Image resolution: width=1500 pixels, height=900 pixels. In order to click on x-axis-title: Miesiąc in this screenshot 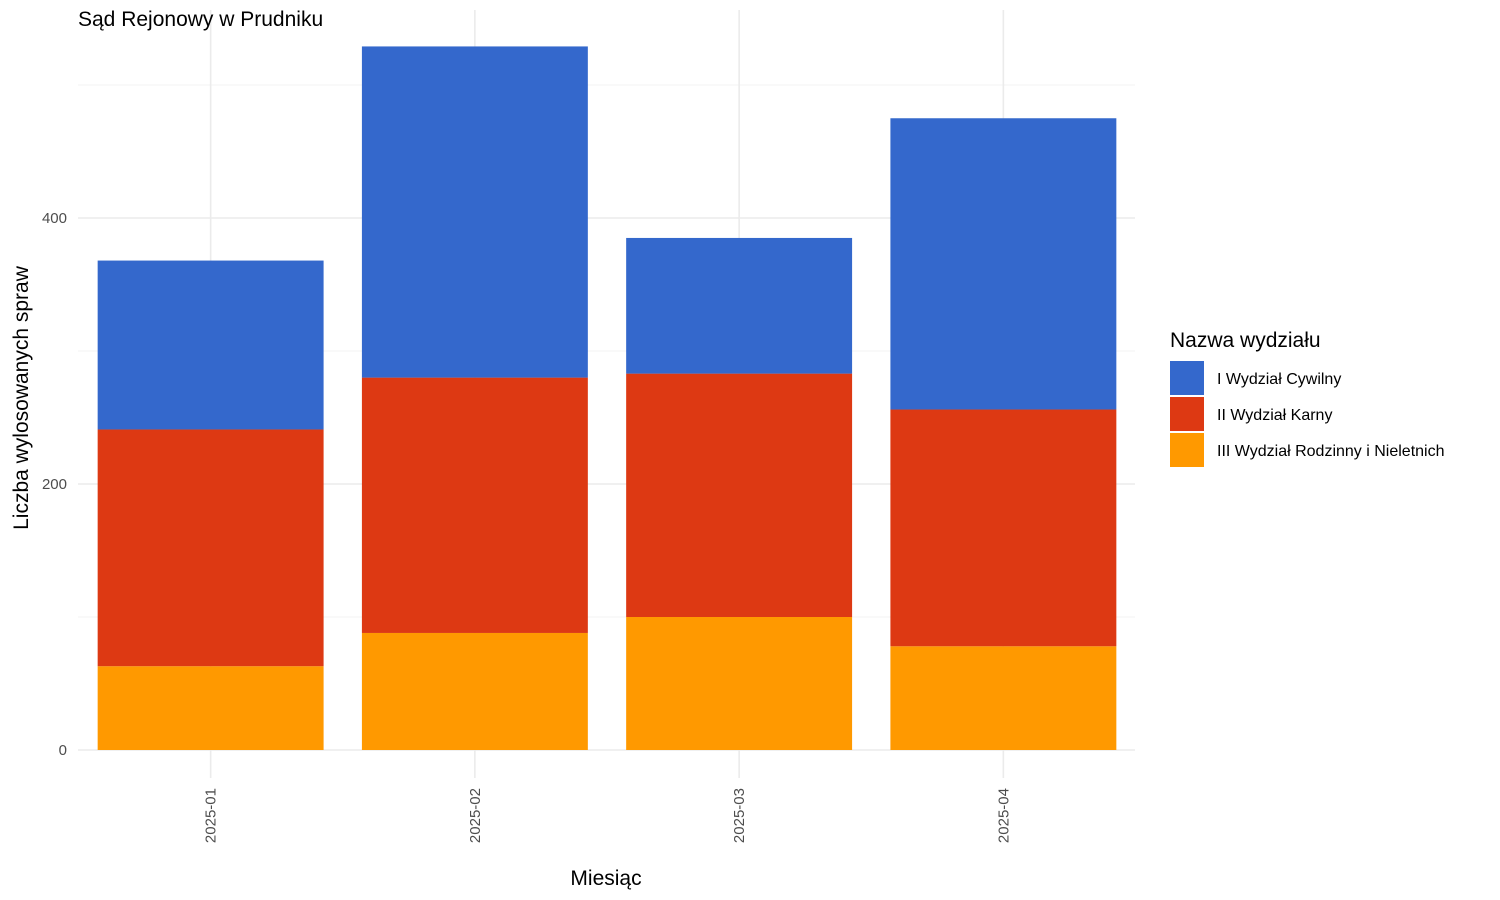, I will do `click(605, 878)`.